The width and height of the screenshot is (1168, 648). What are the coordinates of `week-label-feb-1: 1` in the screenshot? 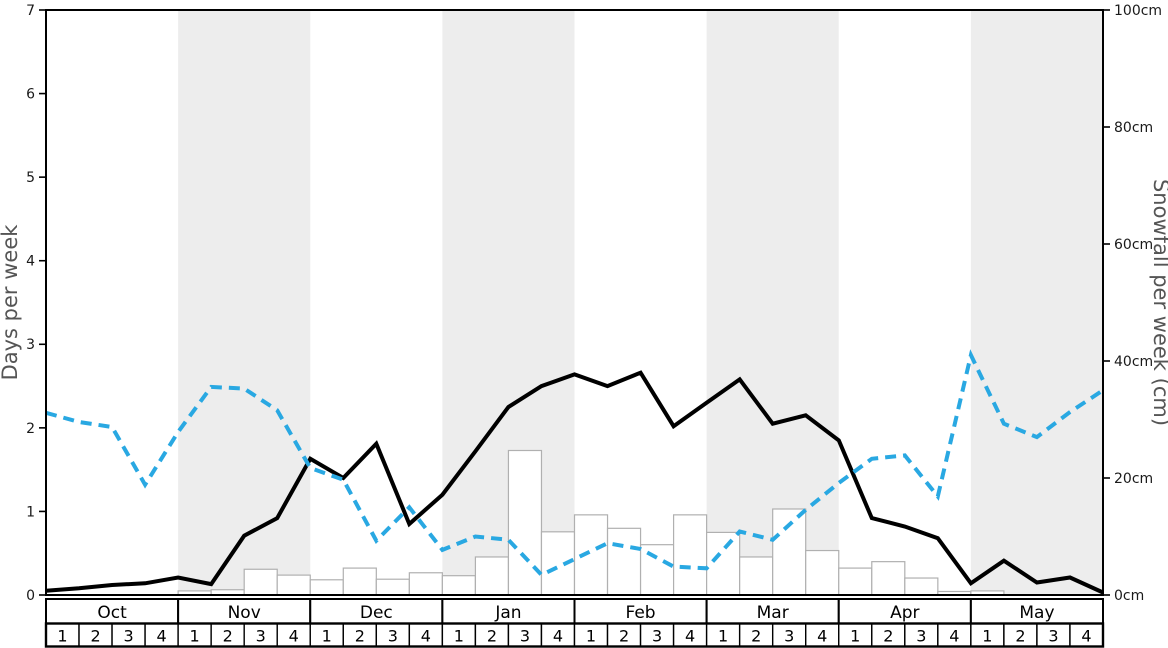 It's located at (591, 636).